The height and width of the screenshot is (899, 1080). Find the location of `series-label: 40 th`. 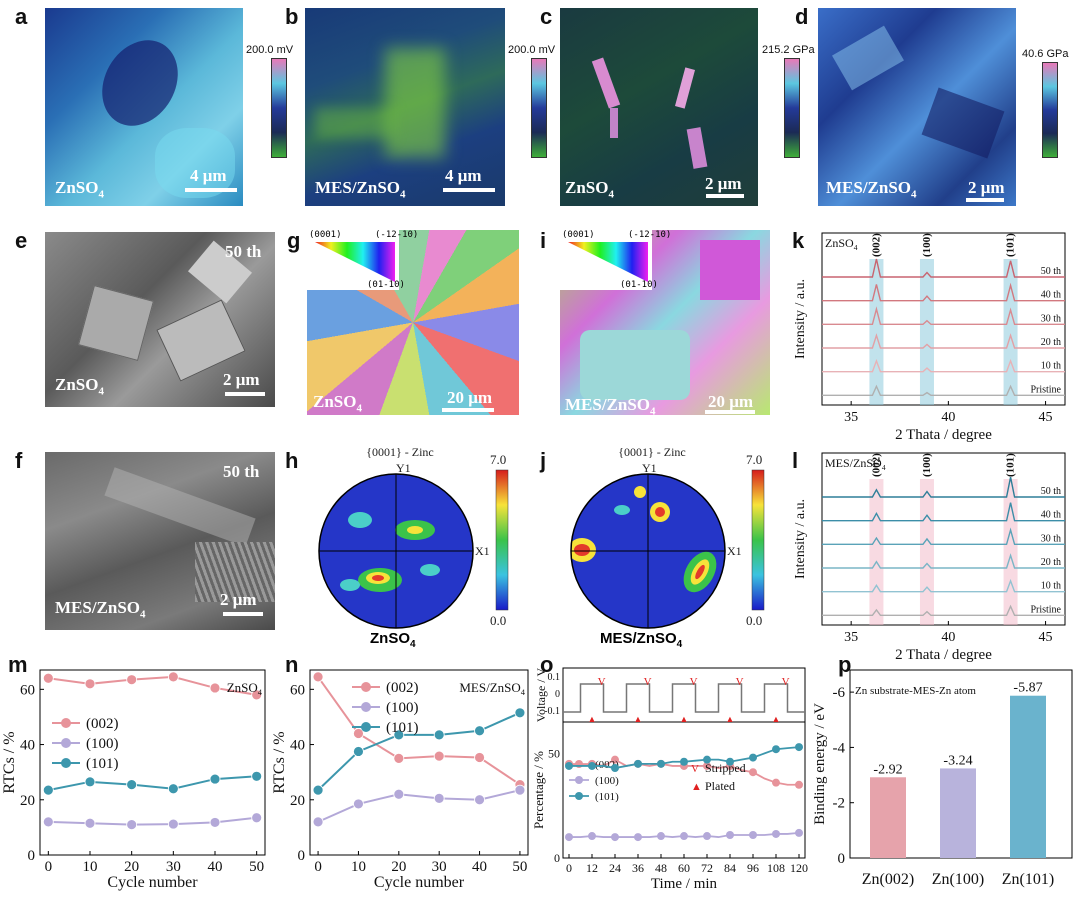

series-label: 40 th is located at coordinates (1051, 515).